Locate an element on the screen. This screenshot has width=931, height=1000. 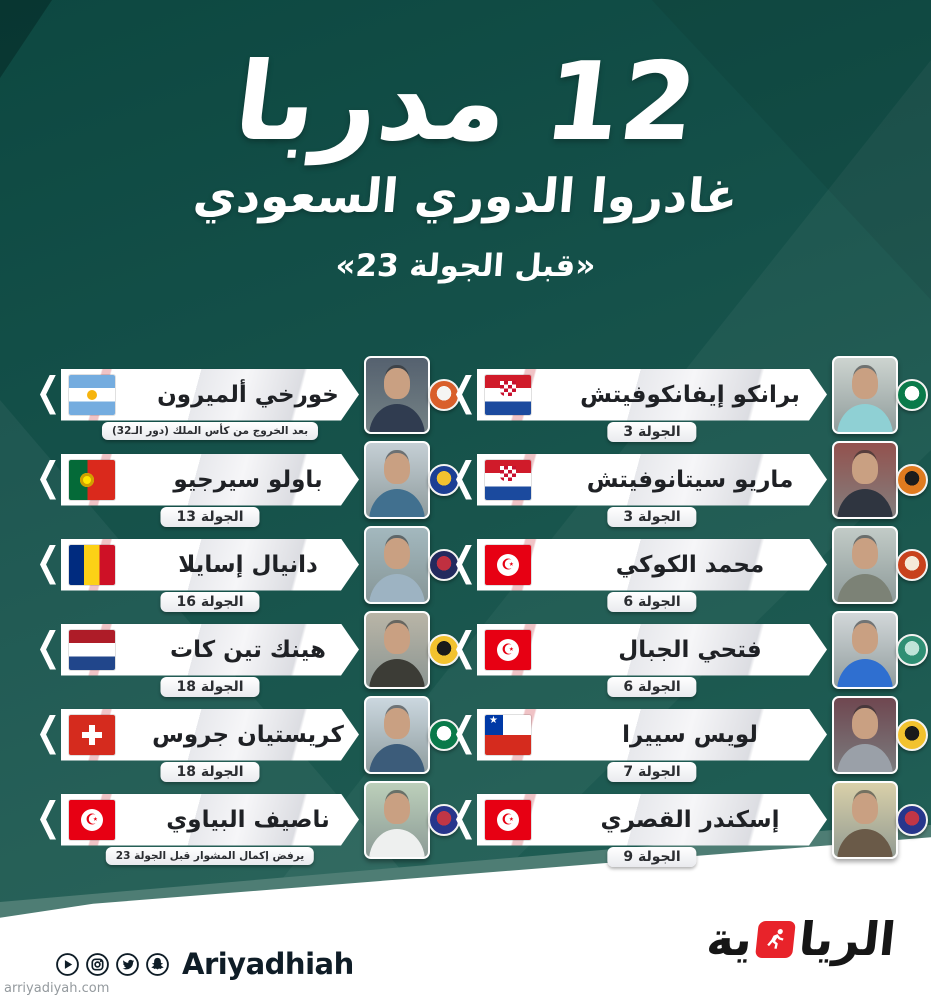
page-subtitle: غادروا الدوري السعودي is located at coordinates (465, 196).